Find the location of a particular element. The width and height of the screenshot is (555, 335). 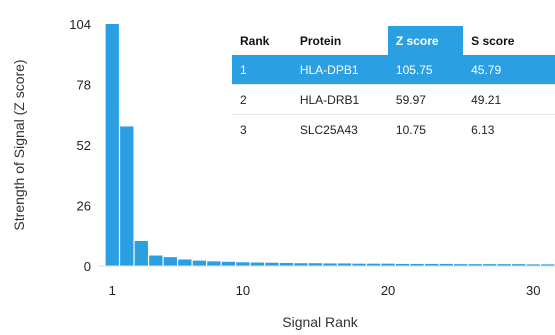

y-tick-label: 26 is located at coordinates (84, 206).